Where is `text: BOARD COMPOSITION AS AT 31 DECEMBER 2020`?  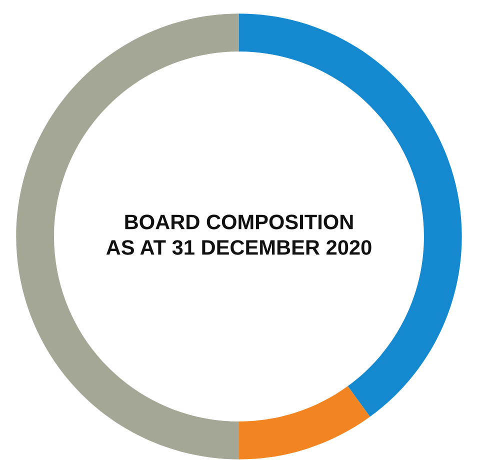
text: BOARD COMPOSITION AS AT 31 DECEMBER 2020 is located at coordinates (239, 234).